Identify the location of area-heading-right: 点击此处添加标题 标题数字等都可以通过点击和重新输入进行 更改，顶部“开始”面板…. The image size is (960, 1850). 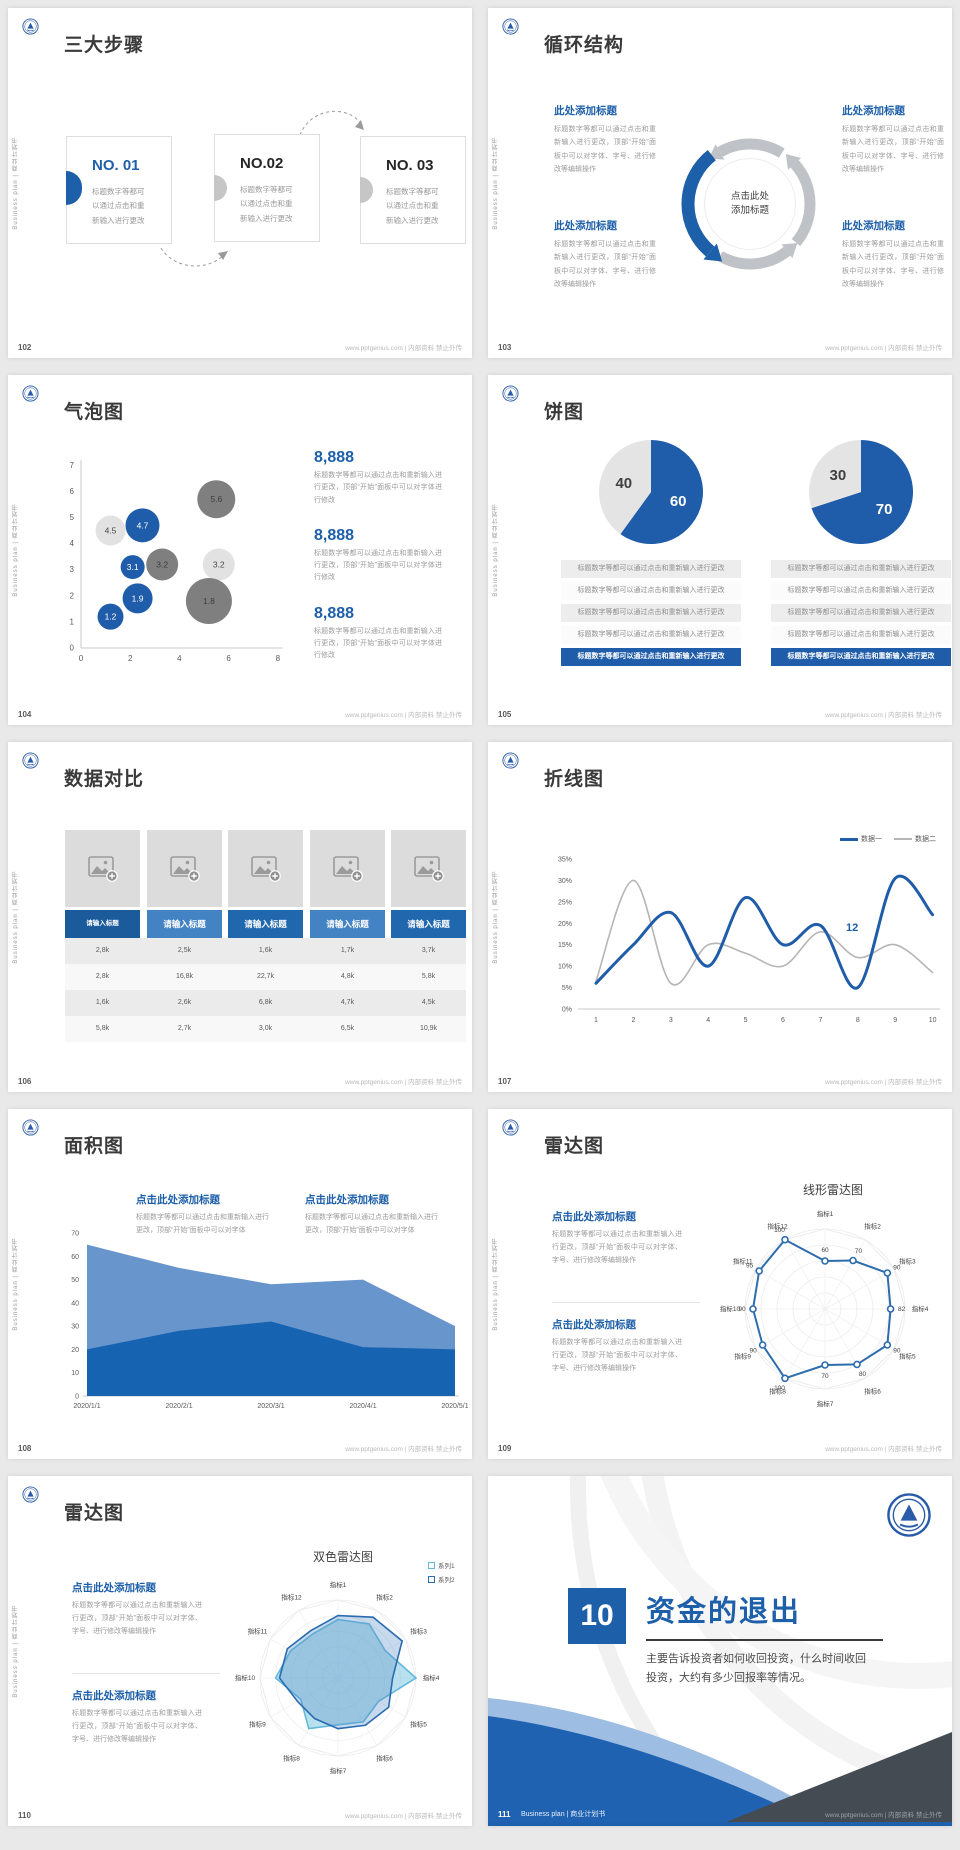
(381, 1215).